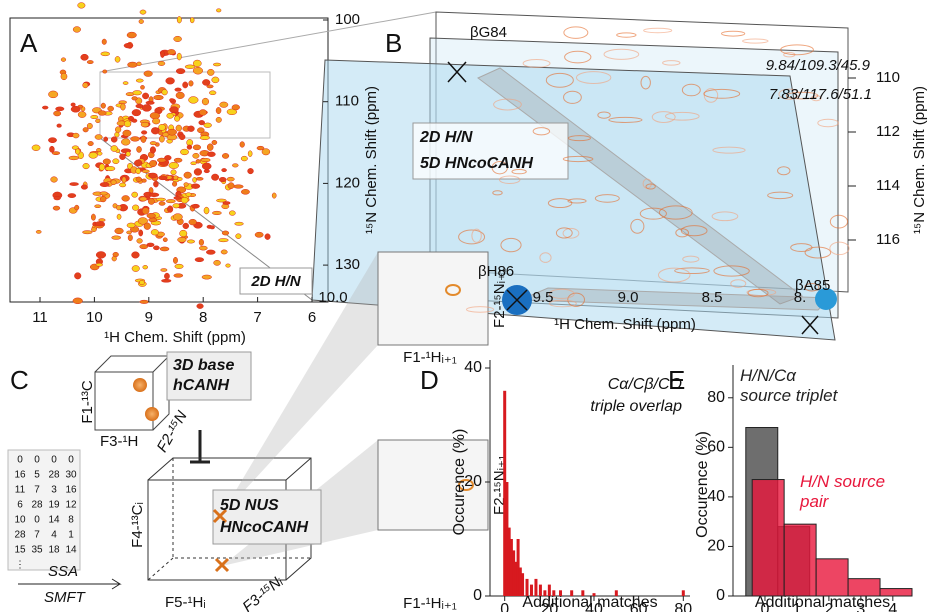  Describe the element at coordinates (488, 32) in the screenshot. I see `residue-label: βG84` at that location.